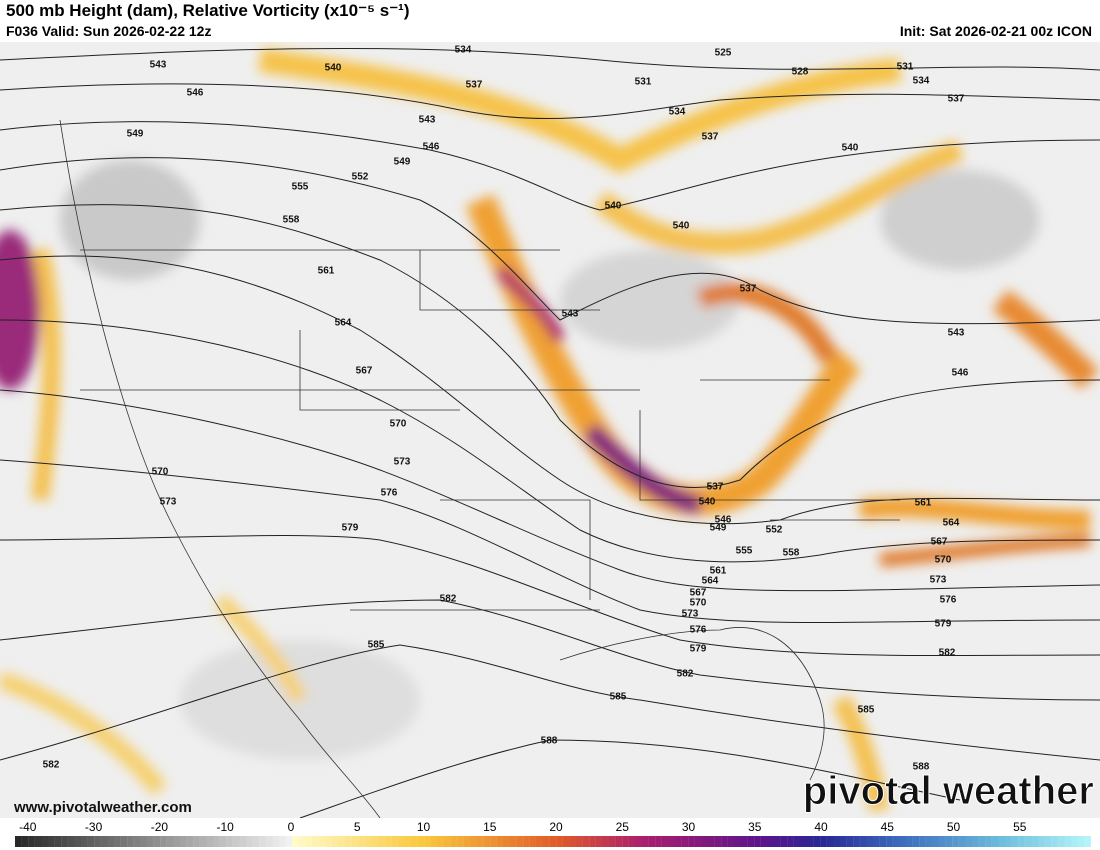 Image resolution: width=1100 pixels, height=850 pixels. What do you see at coordinates (755, 827) in the screenshot?
I see `colorbar-tick-label: 35` at bounding box center [755, 827].